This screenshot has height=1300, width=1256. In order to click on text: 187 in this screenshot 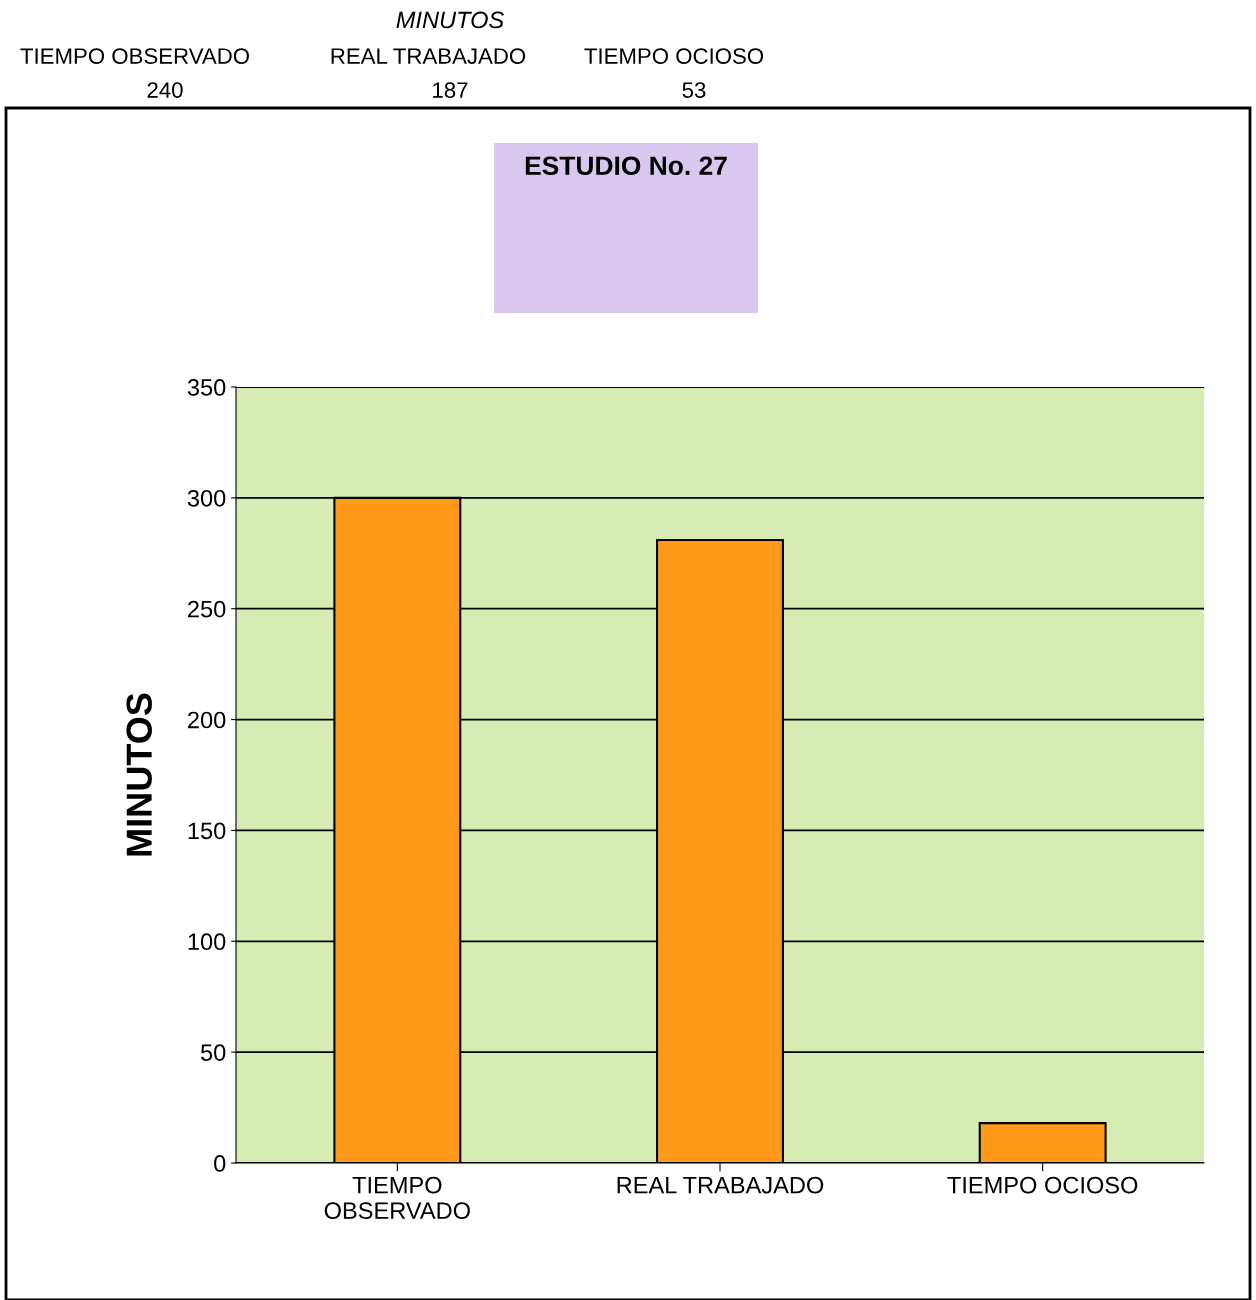, I will do `click(450, 90)`.